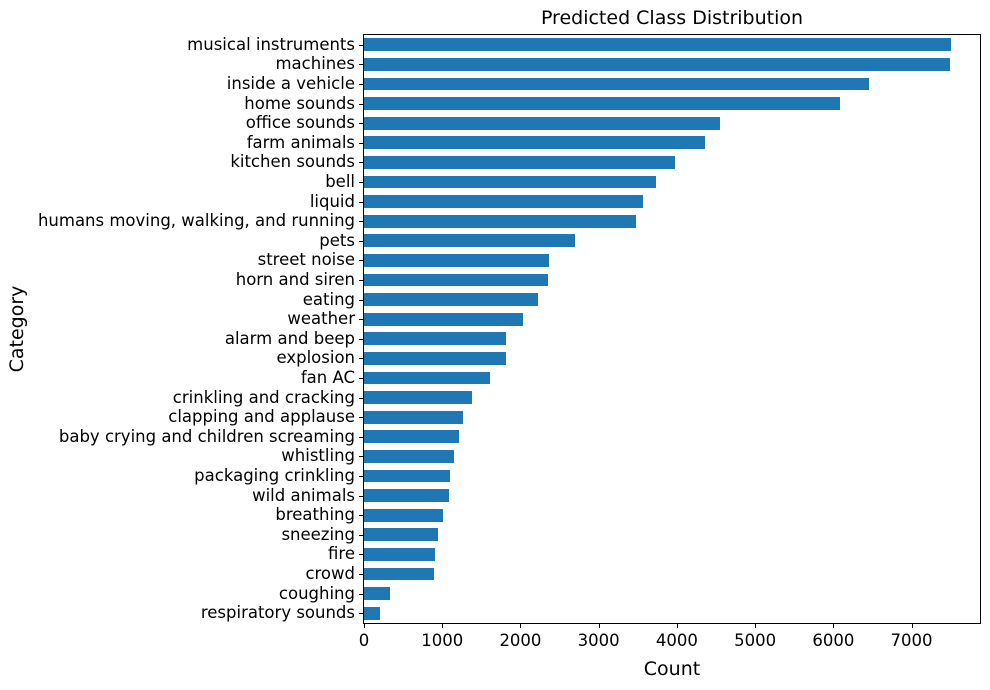 This screenshot has width=990, height=690. I want to click on y-tick-label: home sounds, so click(299, 103).